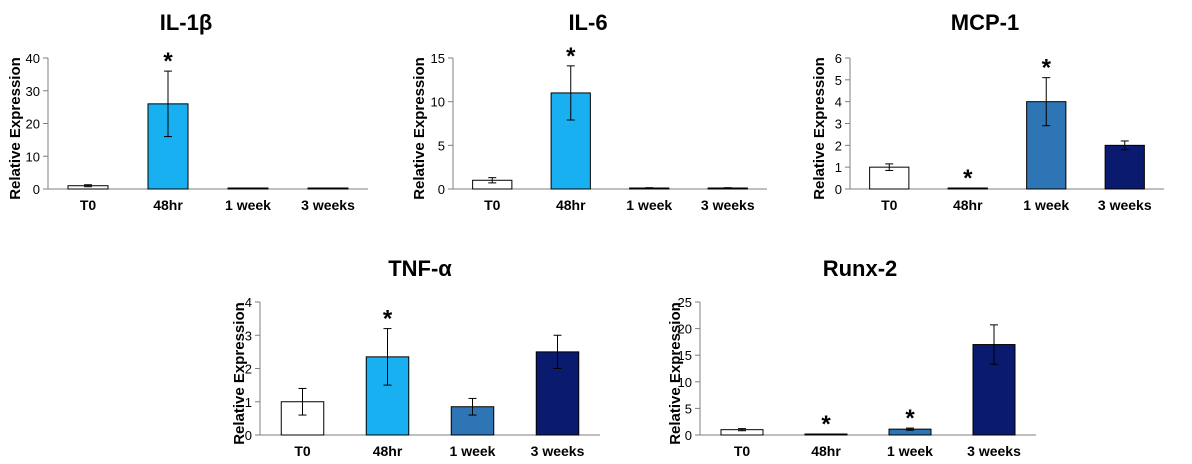 This screenshot has height=464, width=1192. What do you see at coordinates (985, 22) in the screenshot?
I see `chart-title: MCP-1` at bounding box center [985, 22].